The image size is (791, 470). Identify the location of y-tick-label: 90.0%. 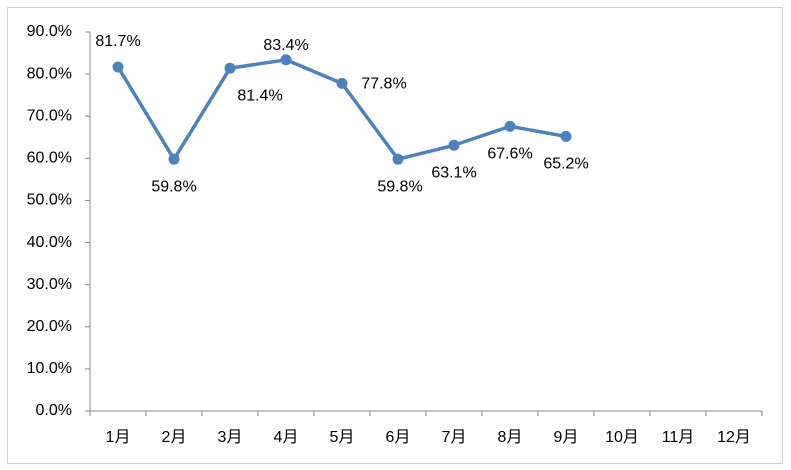
(49, 31).